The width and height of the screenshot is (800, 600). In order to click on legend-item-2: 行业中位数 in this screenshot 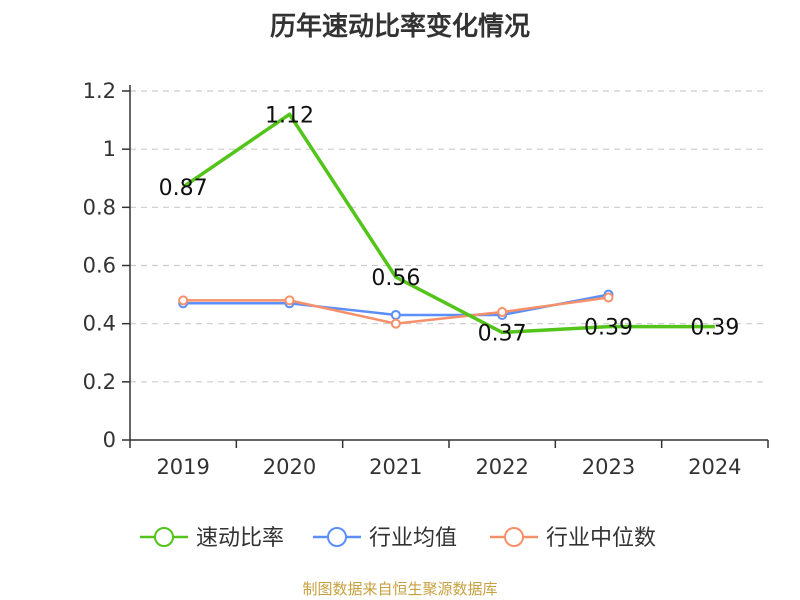, I will do `click(573, 538)`.